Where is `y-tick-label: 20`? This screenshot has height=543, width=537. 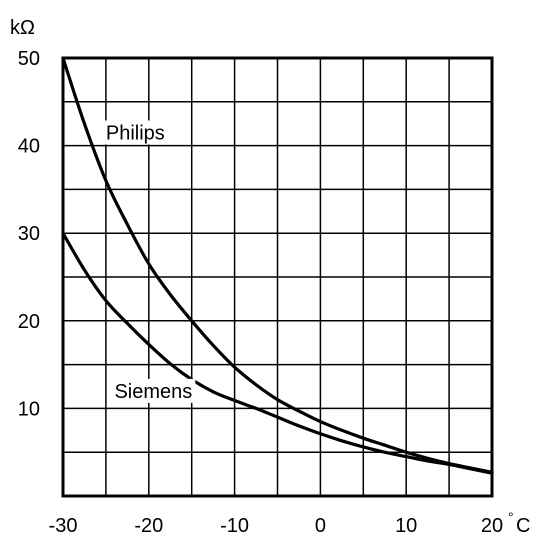 y-tick-label: 20 is located at coordinates (29, 322).